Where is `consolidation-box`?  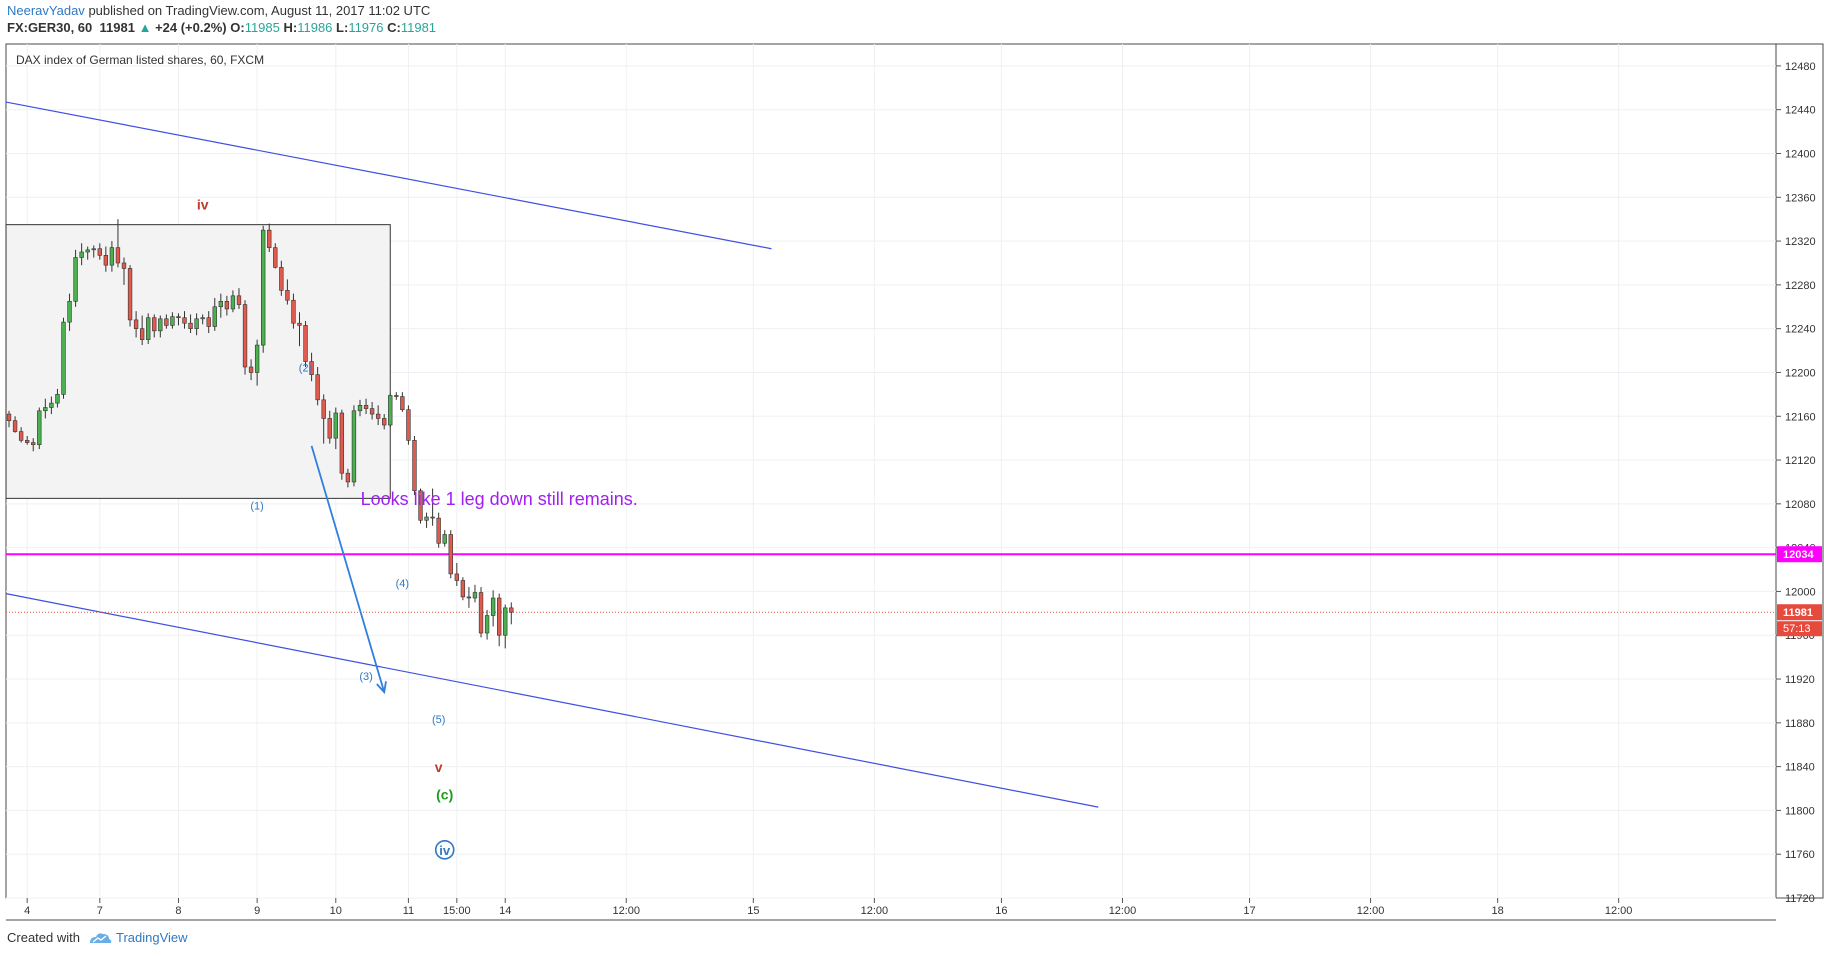
consolidation-box is located at coordinates (198, 361).